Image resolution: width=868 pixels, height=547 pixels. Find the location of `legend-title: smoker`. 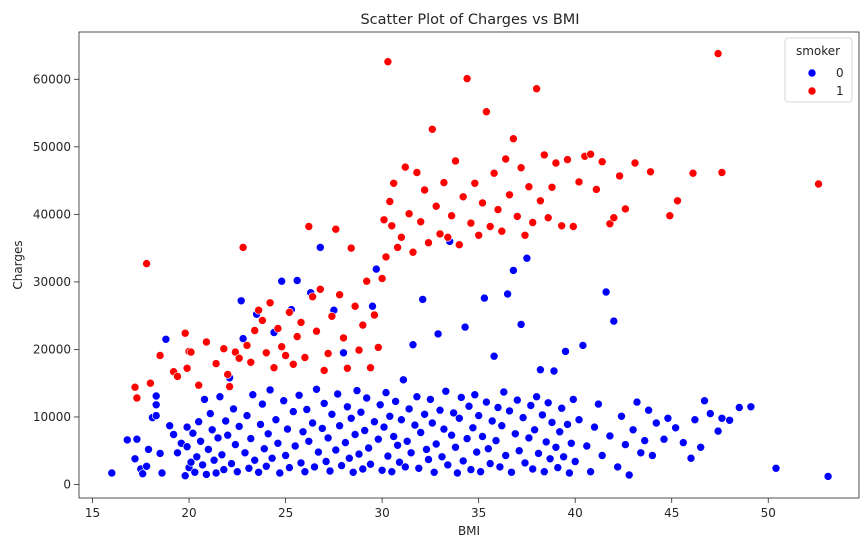

legend-title: smoker is located at coordinates (818, 51).